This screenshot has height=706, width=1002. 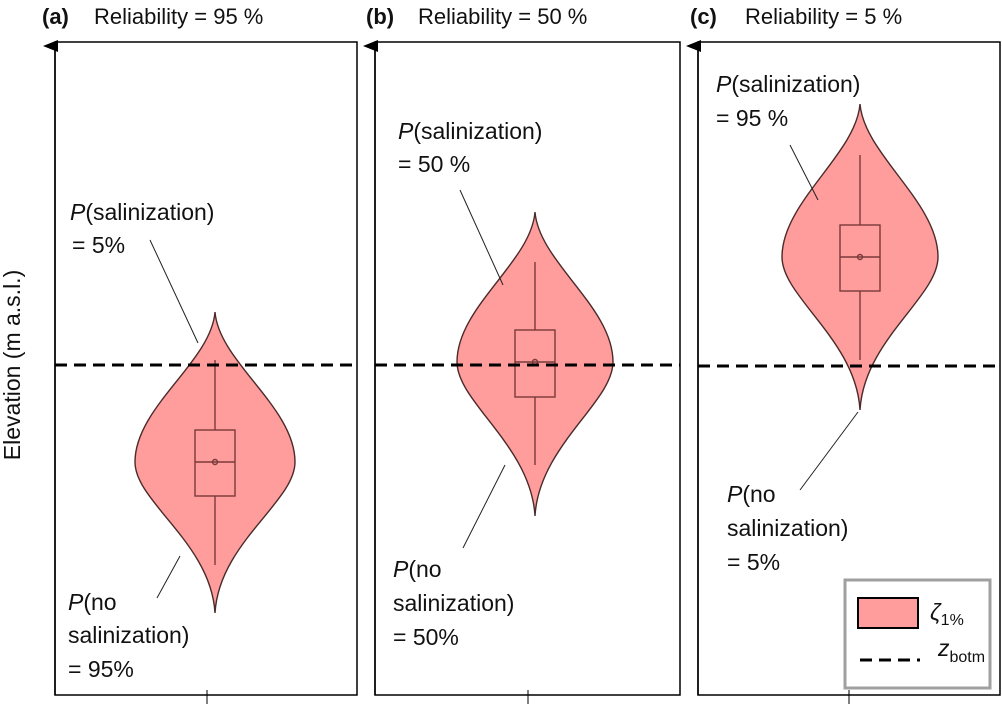 What do you see at coordinates (55, 16) in the screenshot?
I see `panel-a-tag: (a)` at bounding box center [55, 16].